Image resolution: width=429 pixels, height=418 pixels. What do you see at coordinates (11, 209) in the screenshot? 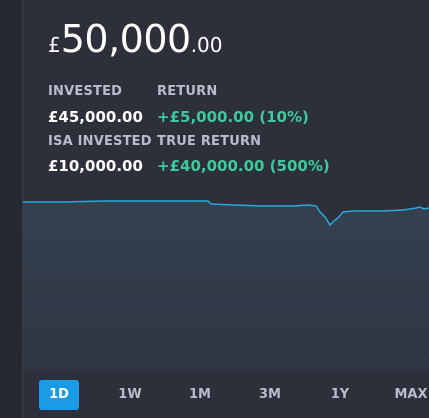
I see `left-gutter` at bounding box center [11, 209].